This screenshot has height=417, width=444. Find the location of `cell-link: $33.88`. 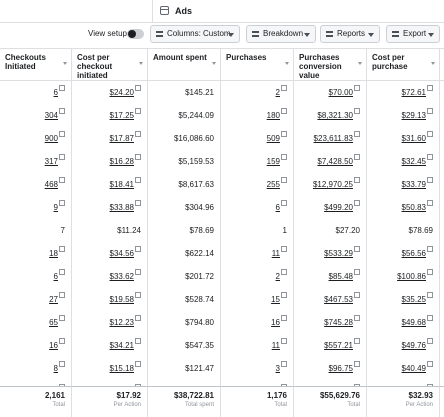

cell-link: $33.88 is located at coordinates (121, 207).